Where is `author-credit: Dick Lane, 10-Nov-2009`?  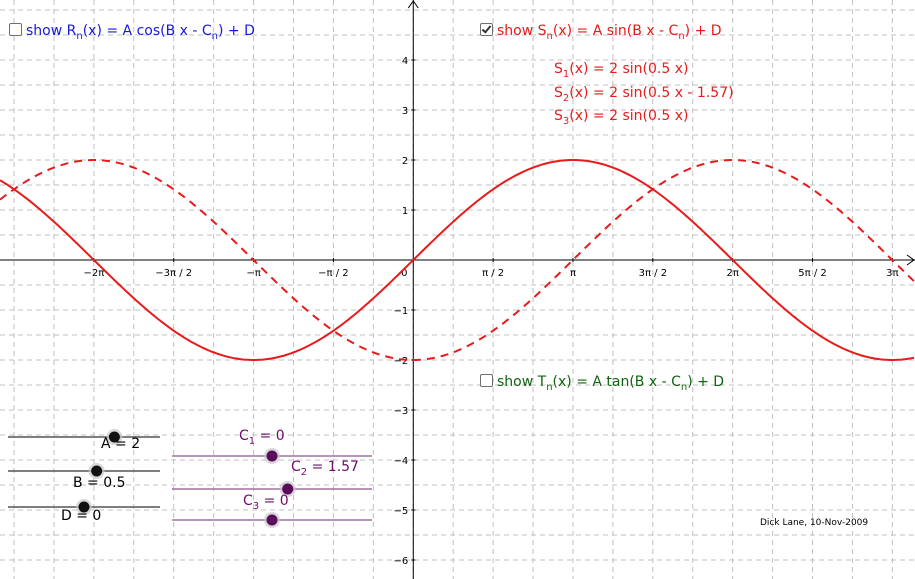
author-credit: Dick Lane, 10-Nov-2009 is located at coordinates (814, 523).